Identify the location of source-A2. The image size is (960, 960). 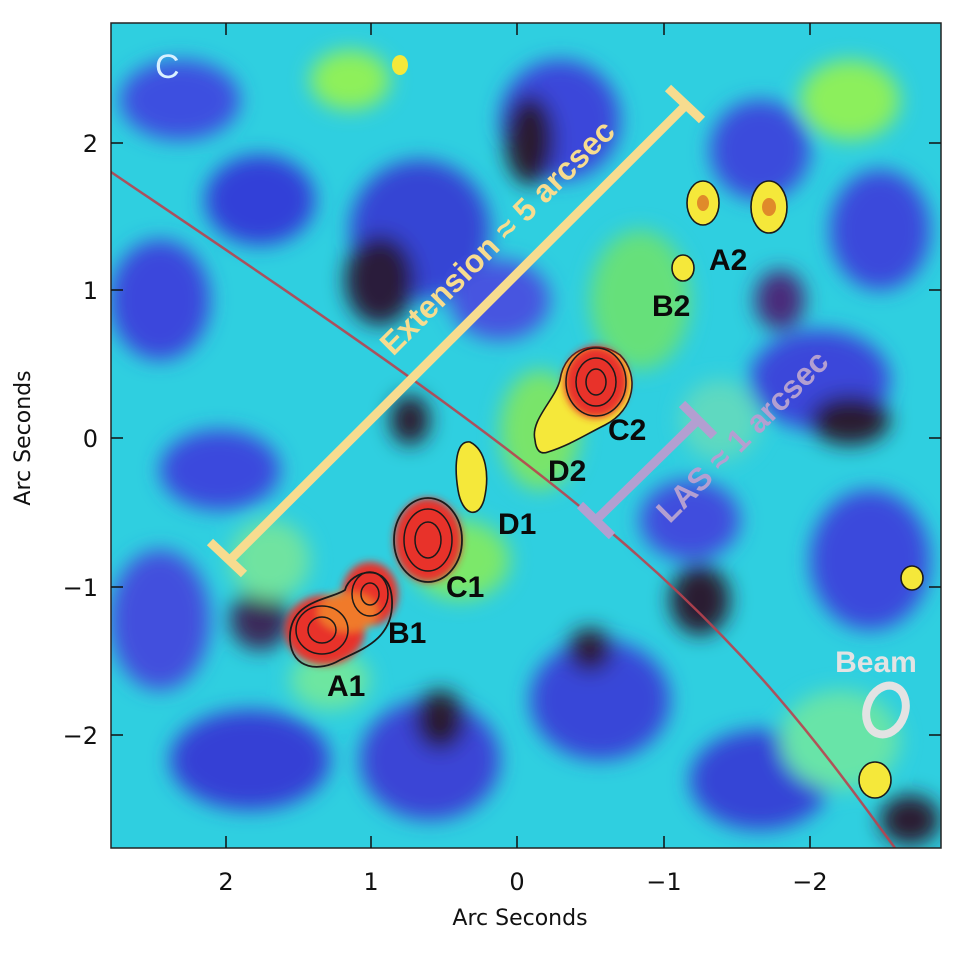
(737, 207).